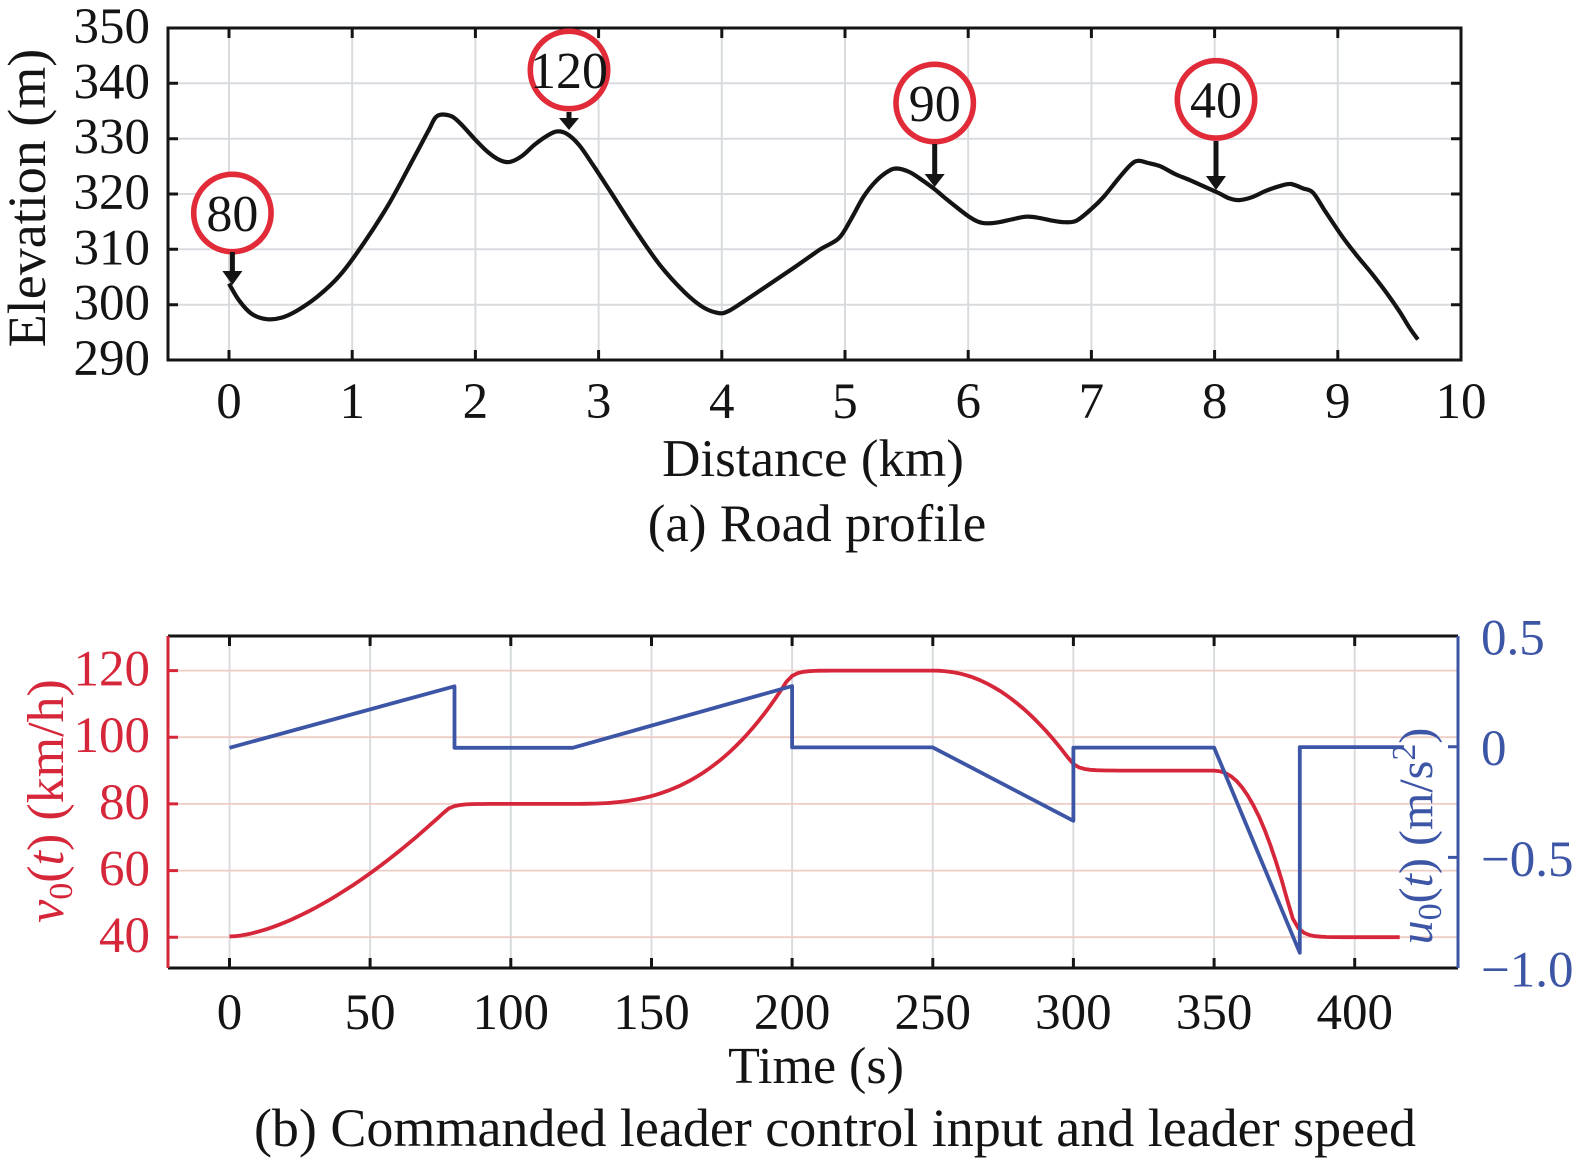 This screenshot has height=1172, width=1575. Describe the element at coordinates (599, 402) in the screenshot. I see `svg-text: 3` at that location.